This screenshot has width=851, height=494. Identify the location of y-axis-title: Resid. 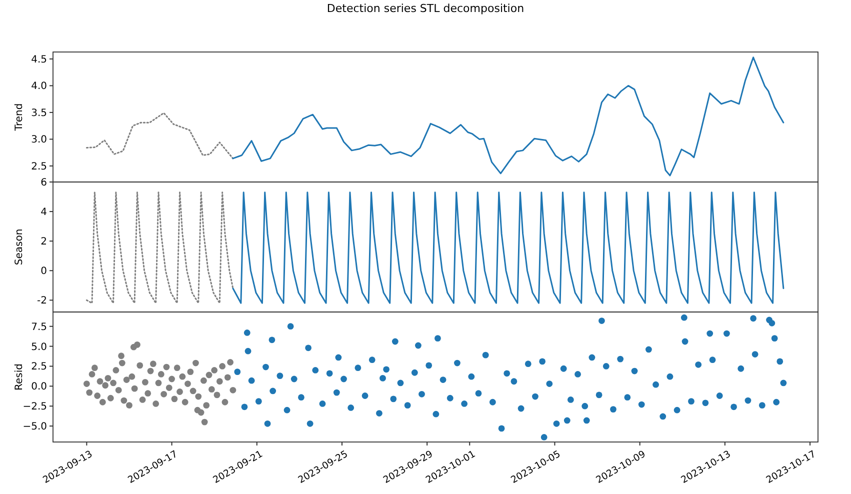
(19, 377).